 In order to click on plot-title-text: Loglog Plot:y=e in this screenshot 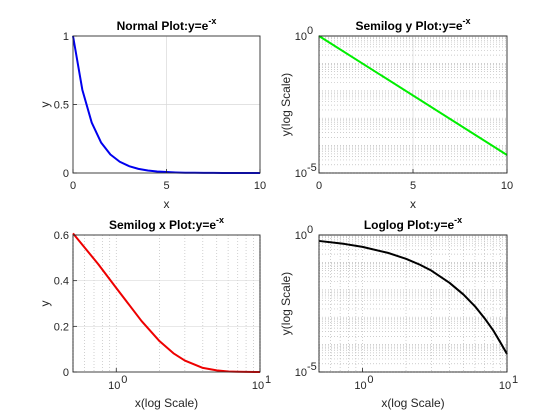, I will do `click(409, 225)`.